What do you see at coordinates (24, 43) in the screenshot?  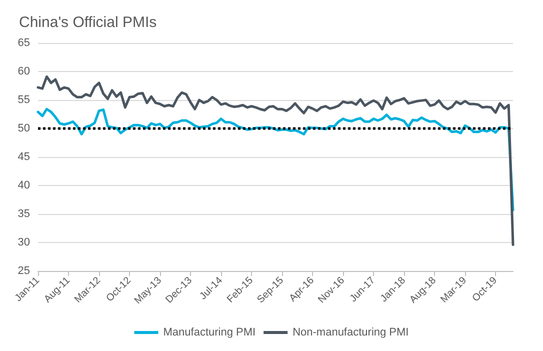 I see `y-tick-label: 65` at bounding box center [24, 43].